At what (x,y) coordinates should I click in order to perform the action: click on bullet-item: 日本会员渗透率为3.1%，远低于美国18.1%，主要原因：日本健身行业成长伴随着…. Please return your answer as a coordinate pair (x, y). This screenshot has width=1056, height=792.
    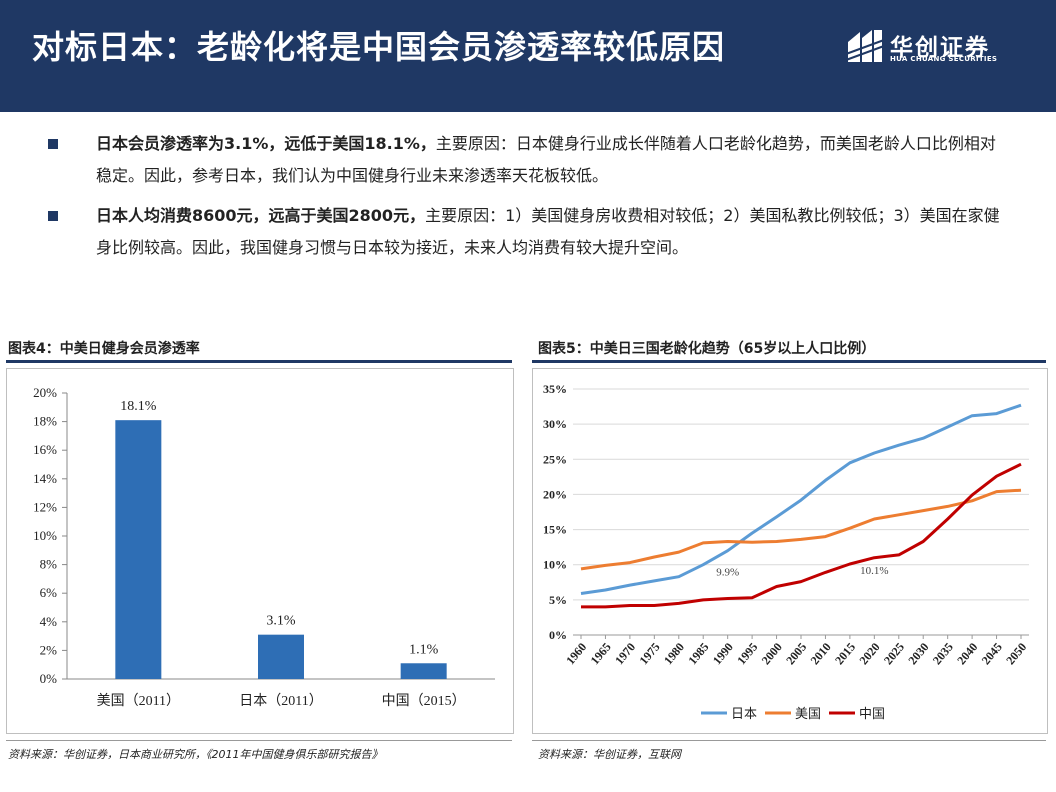
    Looking at the image, I should click on (528, 160).